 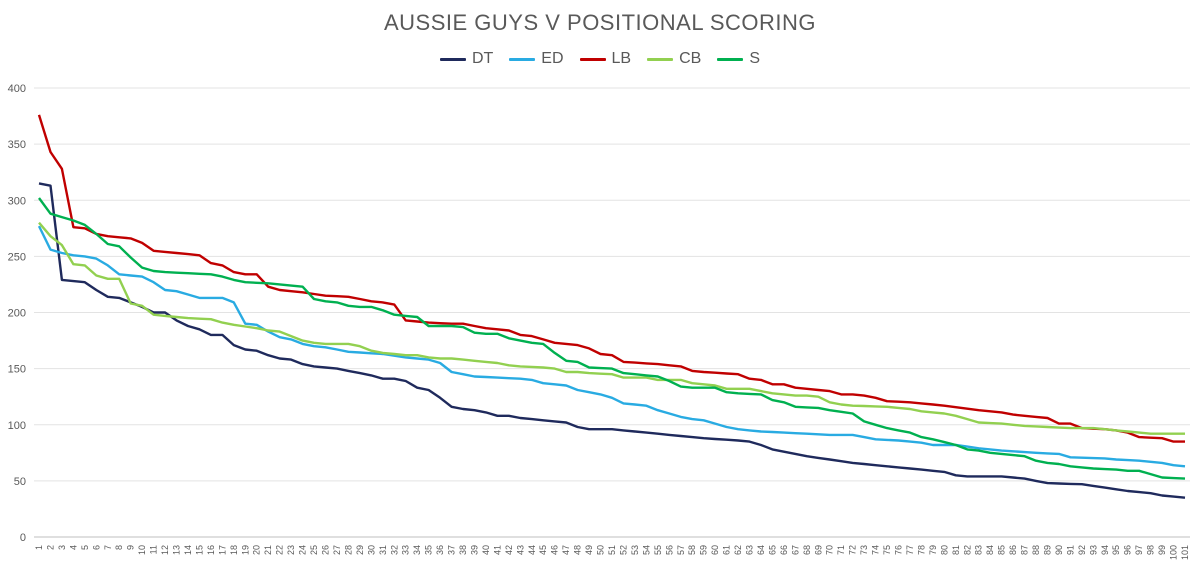 What do you see at coordinates (177, 550) in the screenshot?
I see `x-tick-label: 13` at bounding box center [177, 550].